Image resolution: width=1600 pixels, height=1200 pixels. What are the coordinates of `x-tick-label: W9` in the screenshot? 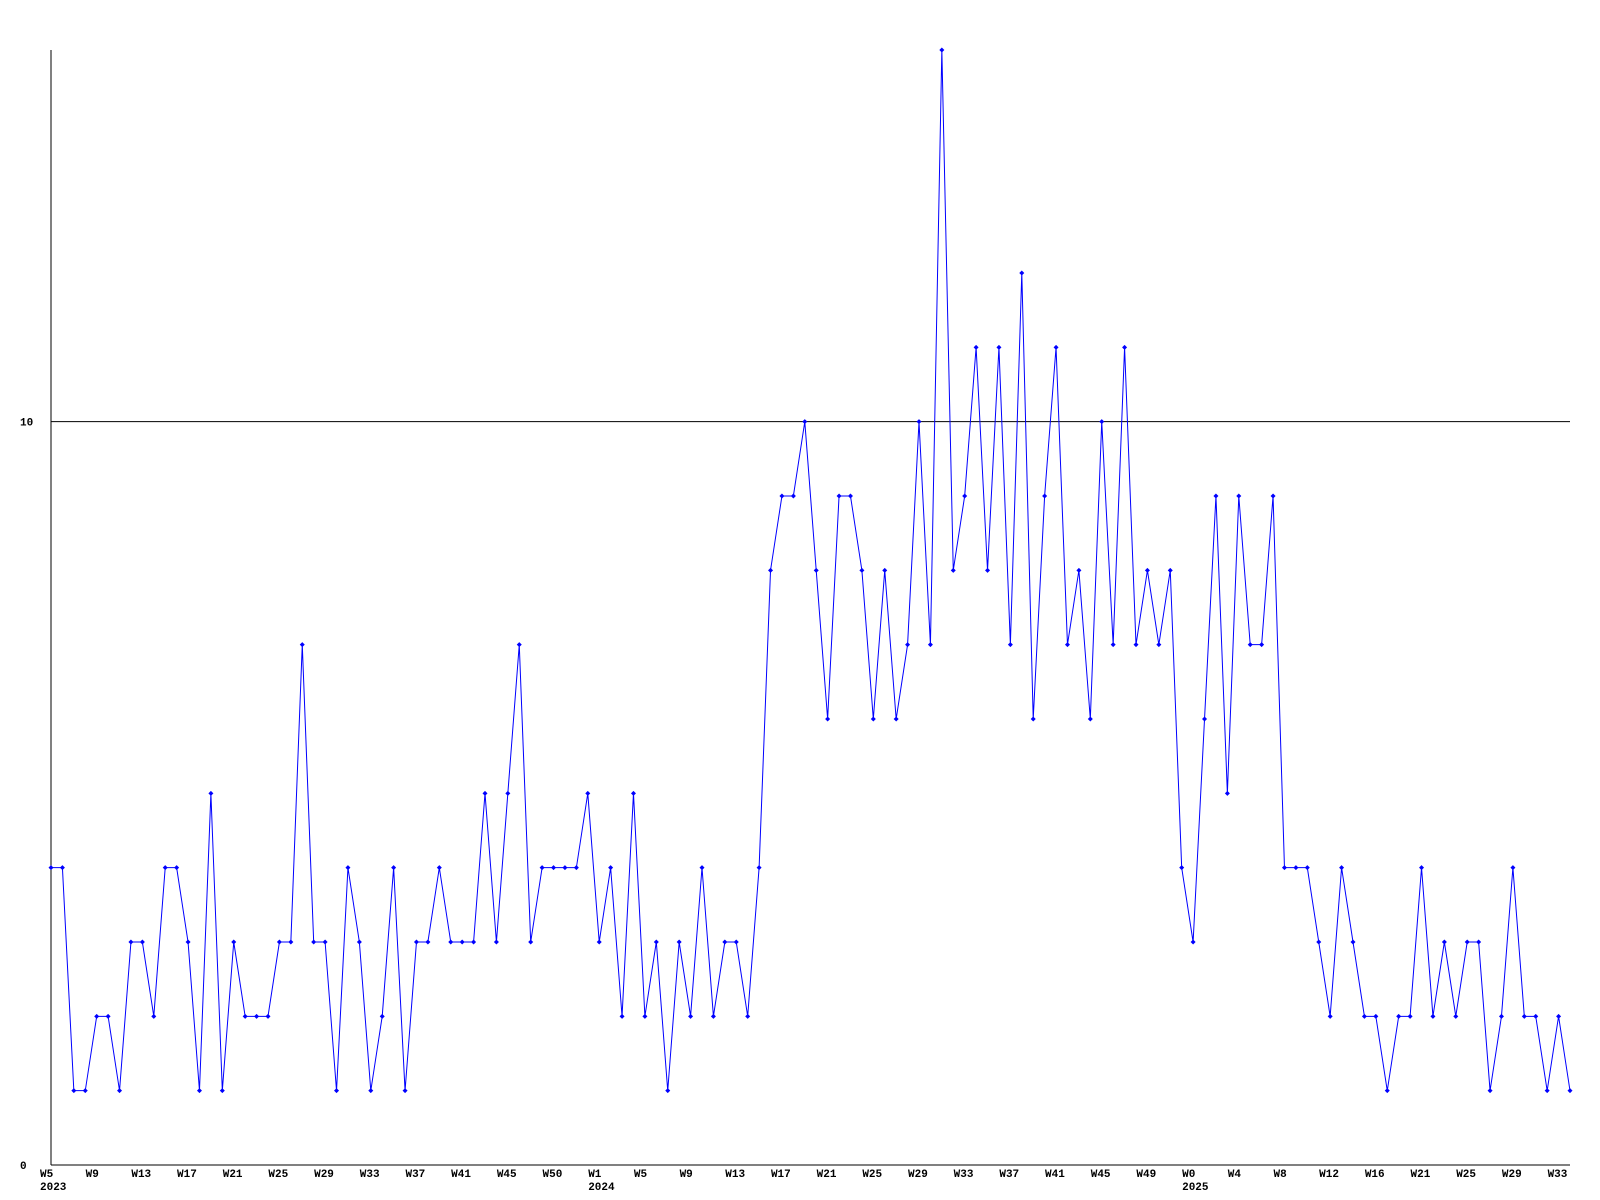 It's located at (92, 1175).